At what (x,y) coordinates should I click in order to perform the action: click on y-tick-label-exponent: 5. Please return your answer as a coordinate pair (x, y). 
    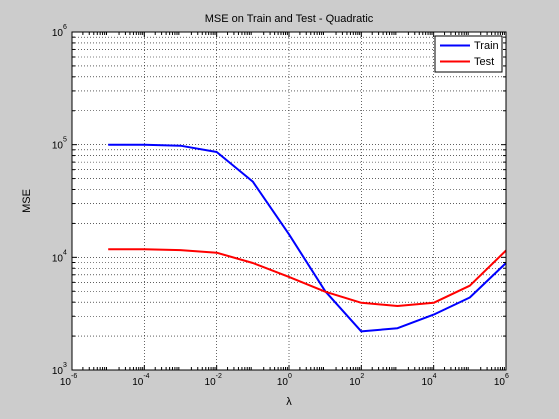
    Looking at the image, I should click on (65, 140).